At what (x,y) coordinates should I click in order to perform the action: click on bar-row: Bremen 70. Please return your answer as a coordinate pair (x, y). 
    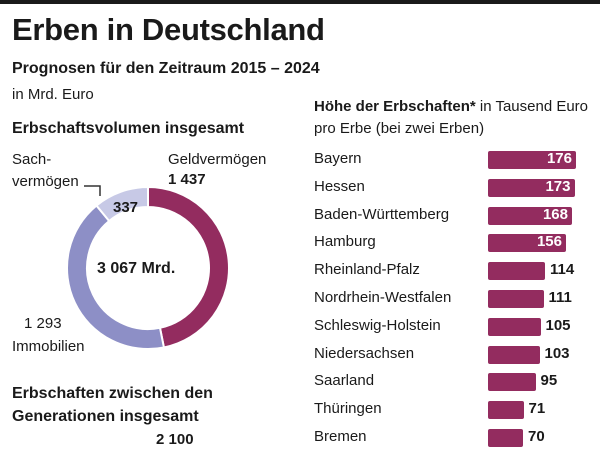
    Looking at the image, I should click on (300, 438).